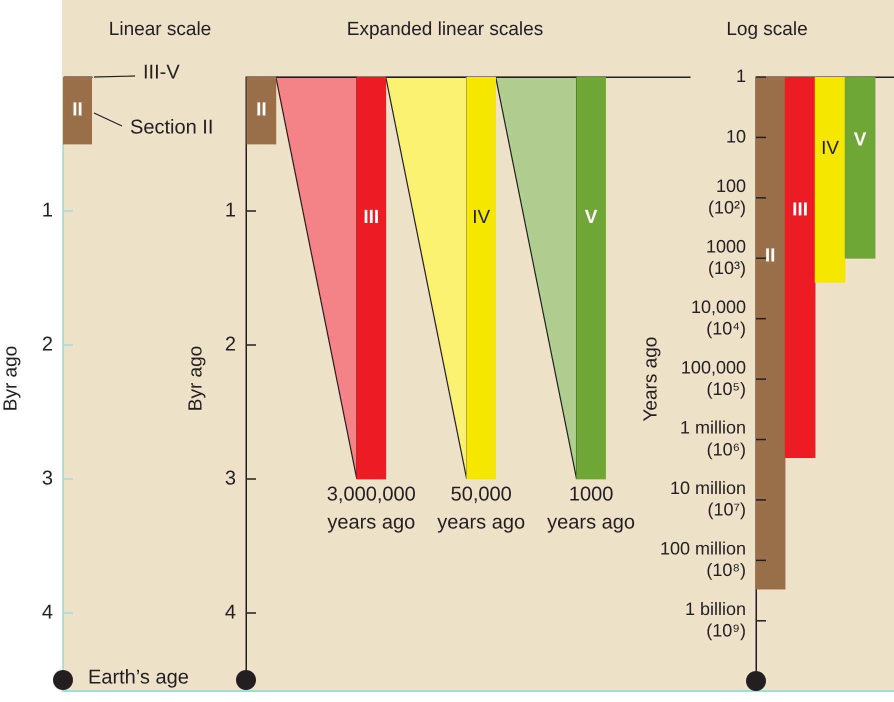 The image size is (894, 702). Describe the element at coordinates (727, 197) in the screenshot. I see `y-tick-label: 100 (10²)` at that location.